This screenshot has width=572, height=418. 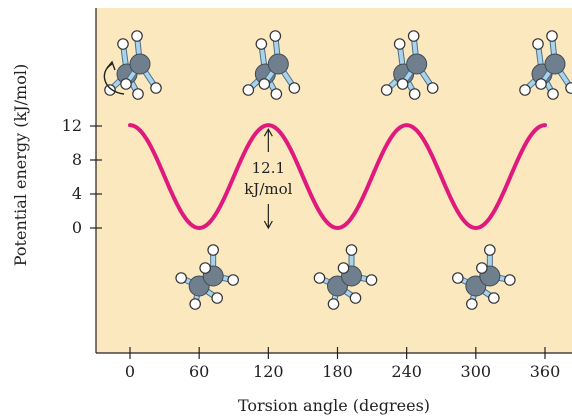 What do you see at coordinates (130, 371) in the screenshot?
I see `x-tick-label: 0` at bounding box center [130, 371].